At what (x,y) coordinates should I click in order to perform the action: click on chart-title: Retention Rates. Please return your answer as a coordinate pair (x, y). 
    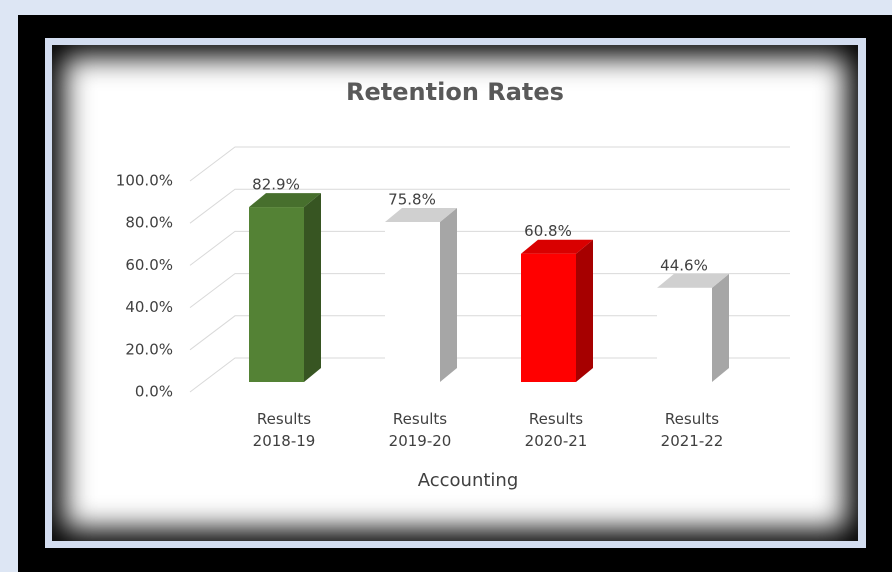
    Looking at the image, I should click on (455, 92).